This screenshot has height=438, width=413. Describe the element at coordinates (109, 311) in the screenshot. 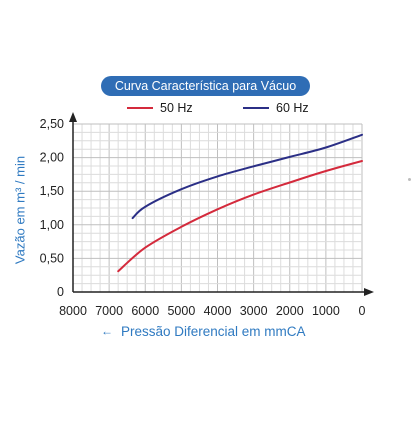

I see `x-tick-label: 7000` at that location.